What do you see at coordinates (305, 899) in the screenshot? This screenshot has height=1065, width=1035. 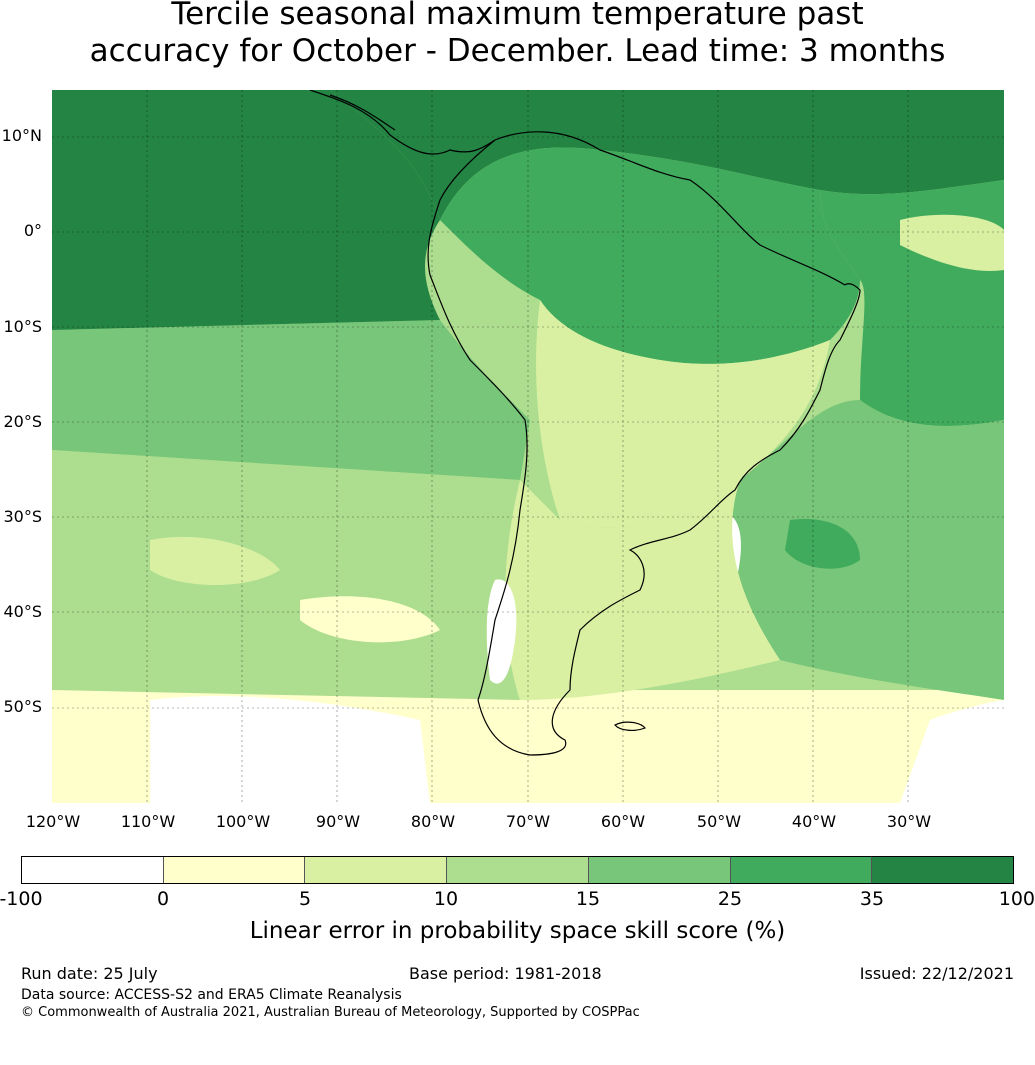 I see `colorbar-tick-3: 5` at bounding box center [305, 899].